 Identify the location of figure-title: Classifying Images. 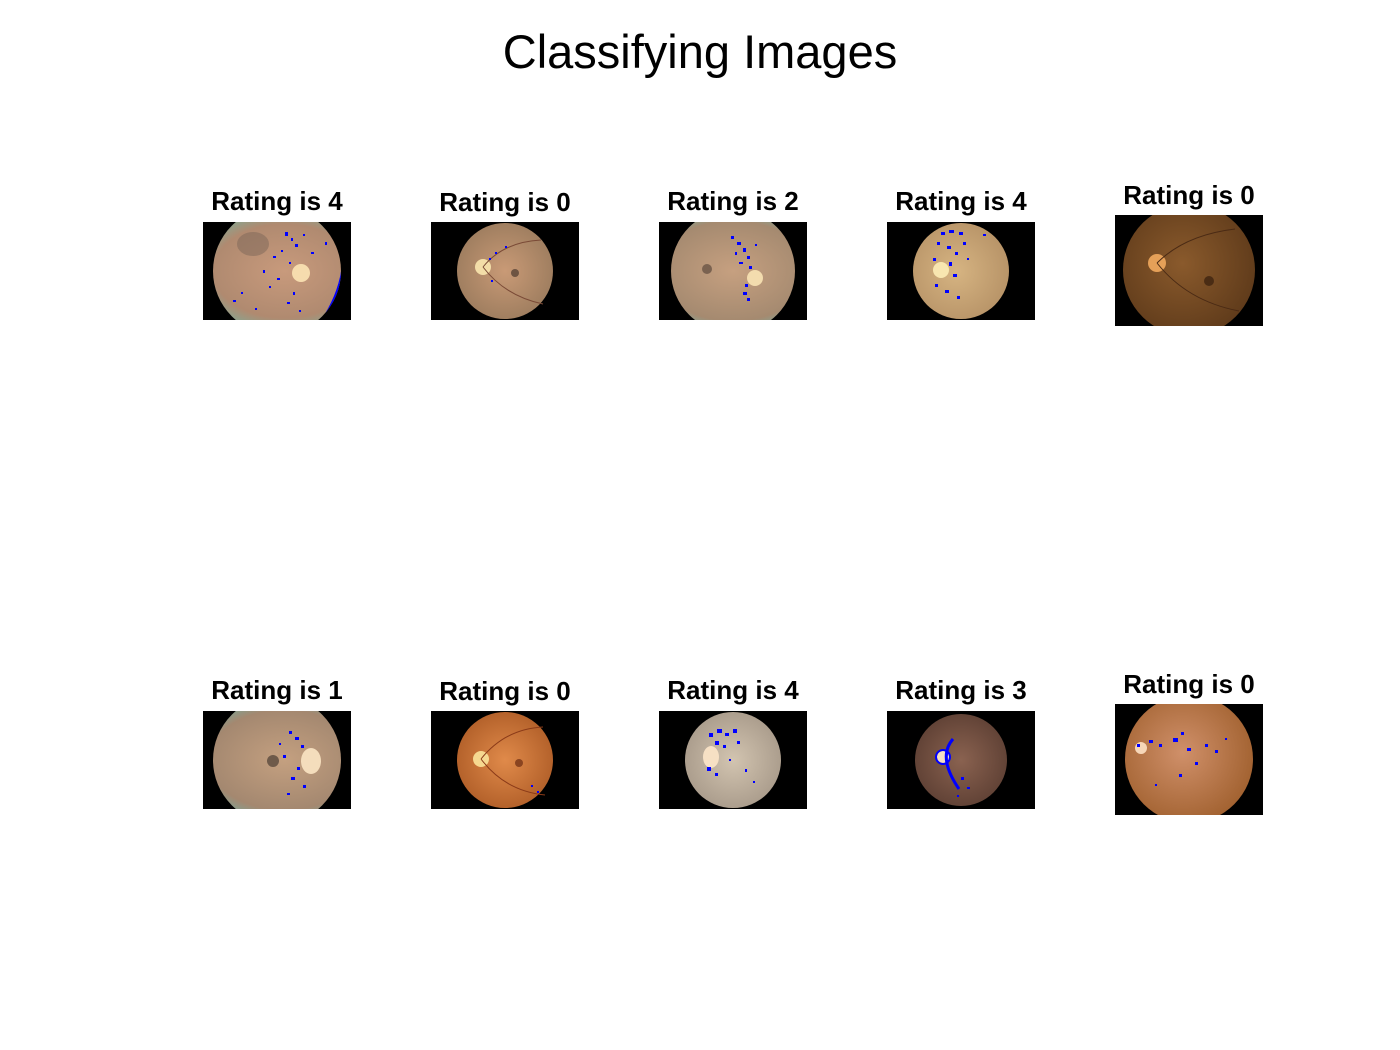
(700, 51).